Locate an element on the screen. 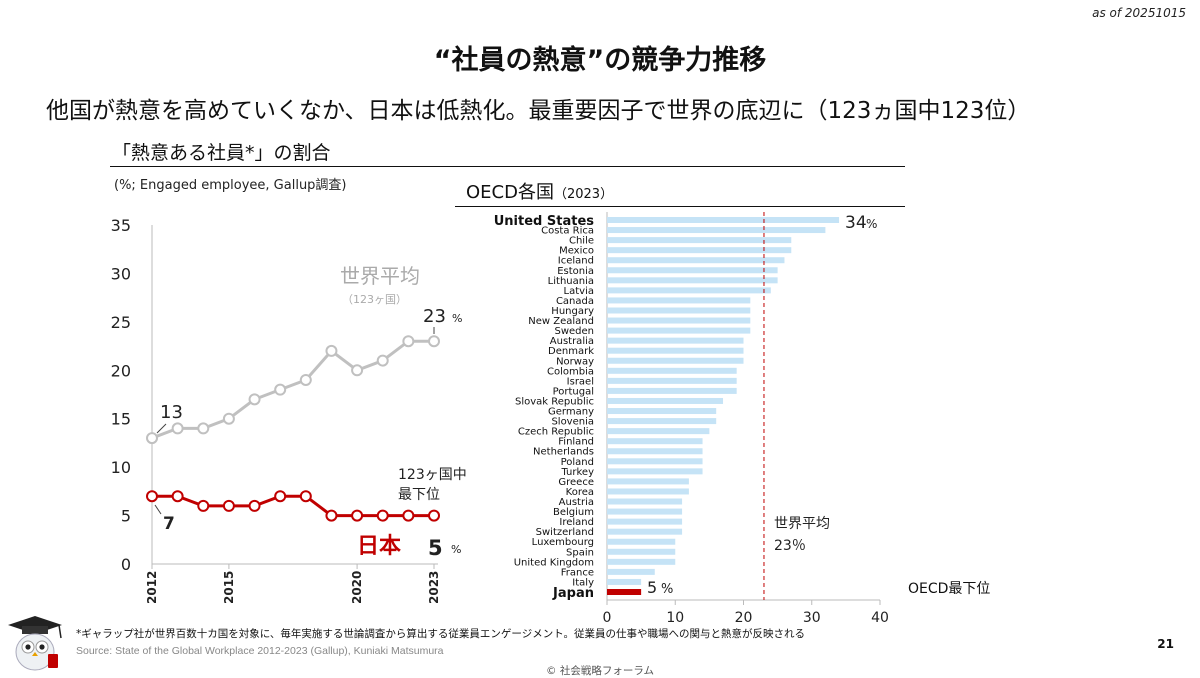 This screenshot has height=678, width=1200. x-tick-label: 40 is located at coordinates (880, 617).